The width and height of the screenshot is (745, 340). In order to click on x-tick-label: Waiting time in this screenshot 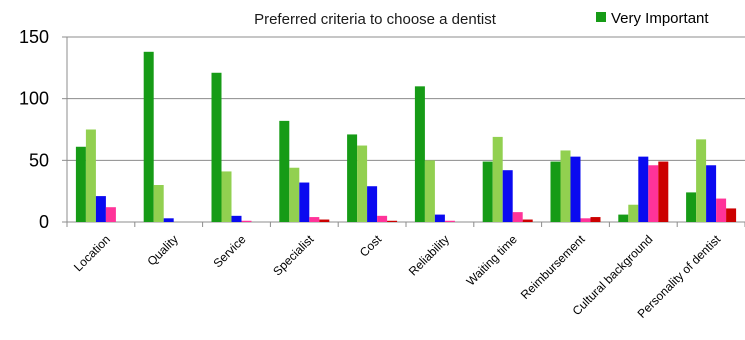, I will do `click(492, 260)`.